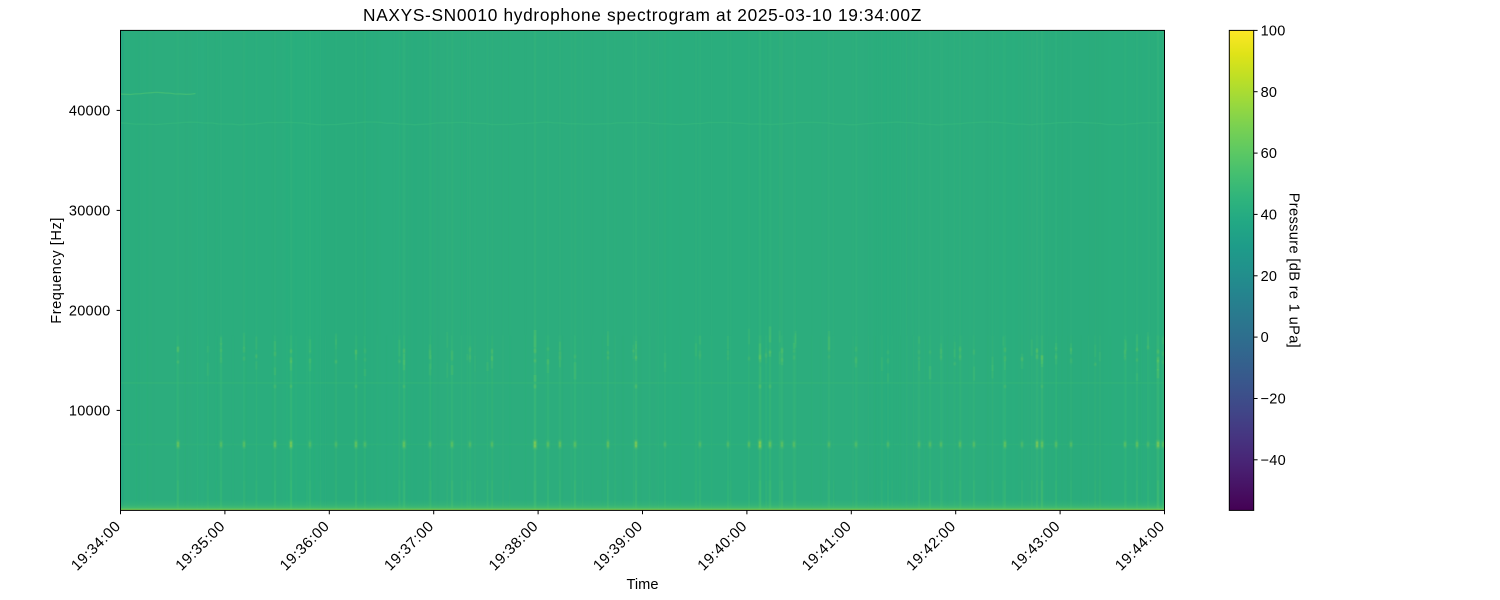 The width and height of the screenshot is (1500, 600). What do you see at coordinates (305, 546) in the screenshot?
I see `svg-text: 19:36:00` at bounding box center [305, 546].